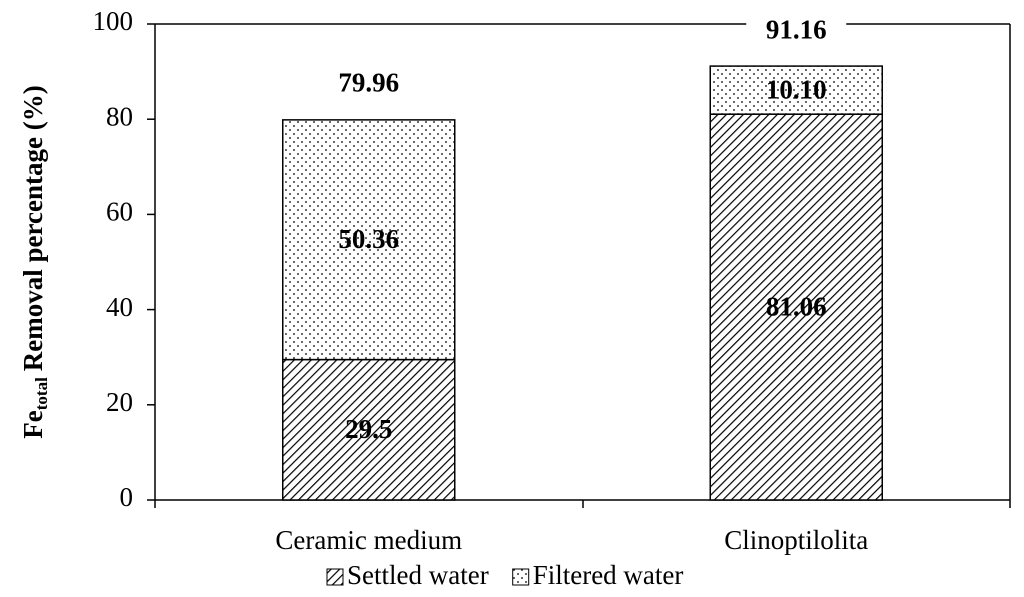 Image resolution: width=1024 pixels, height=597 pixels. I want to click on data-label: 10.10, so click(796, 89).